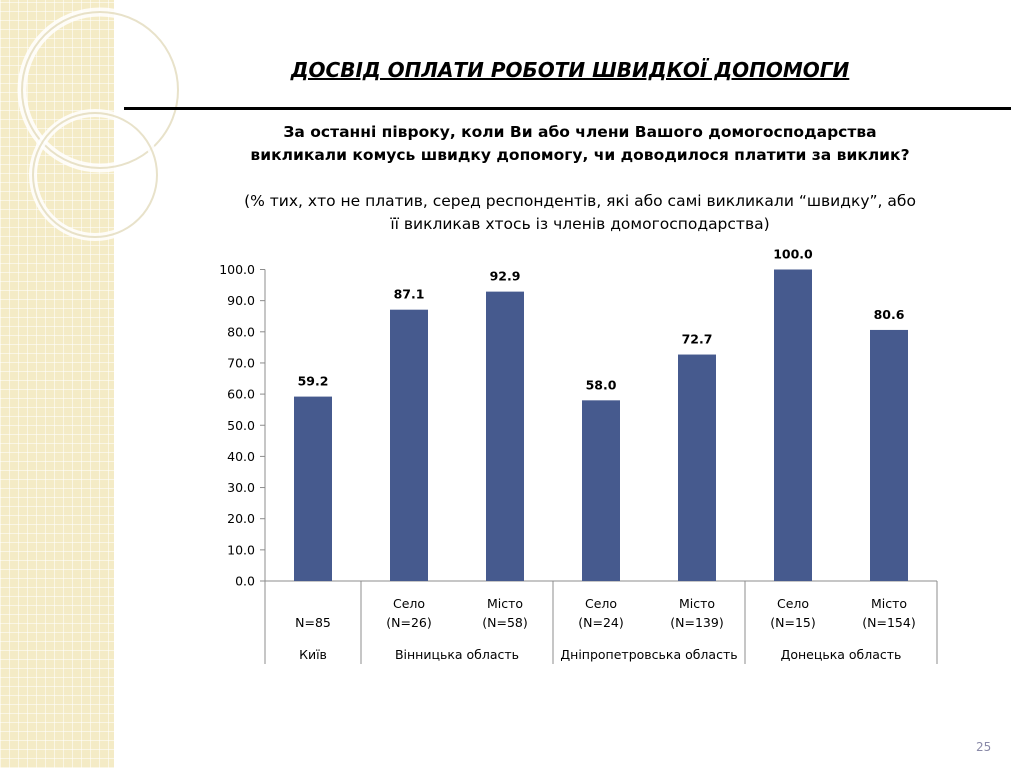 The height and width of the screenshot is (768, 1024). I want to click on y-tick-label: 50.0, so click(241, 425).